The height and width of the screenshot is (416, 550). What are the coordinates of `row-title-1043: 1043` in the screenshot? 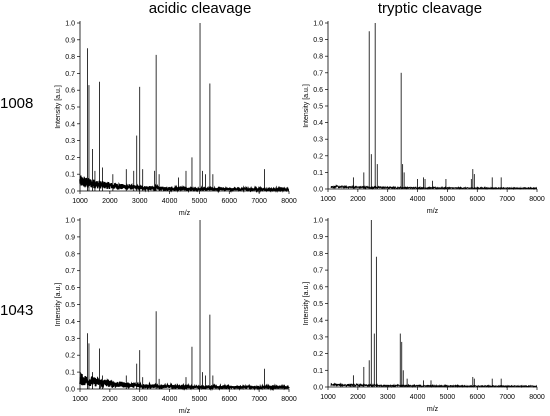 It's located at (17, 310).